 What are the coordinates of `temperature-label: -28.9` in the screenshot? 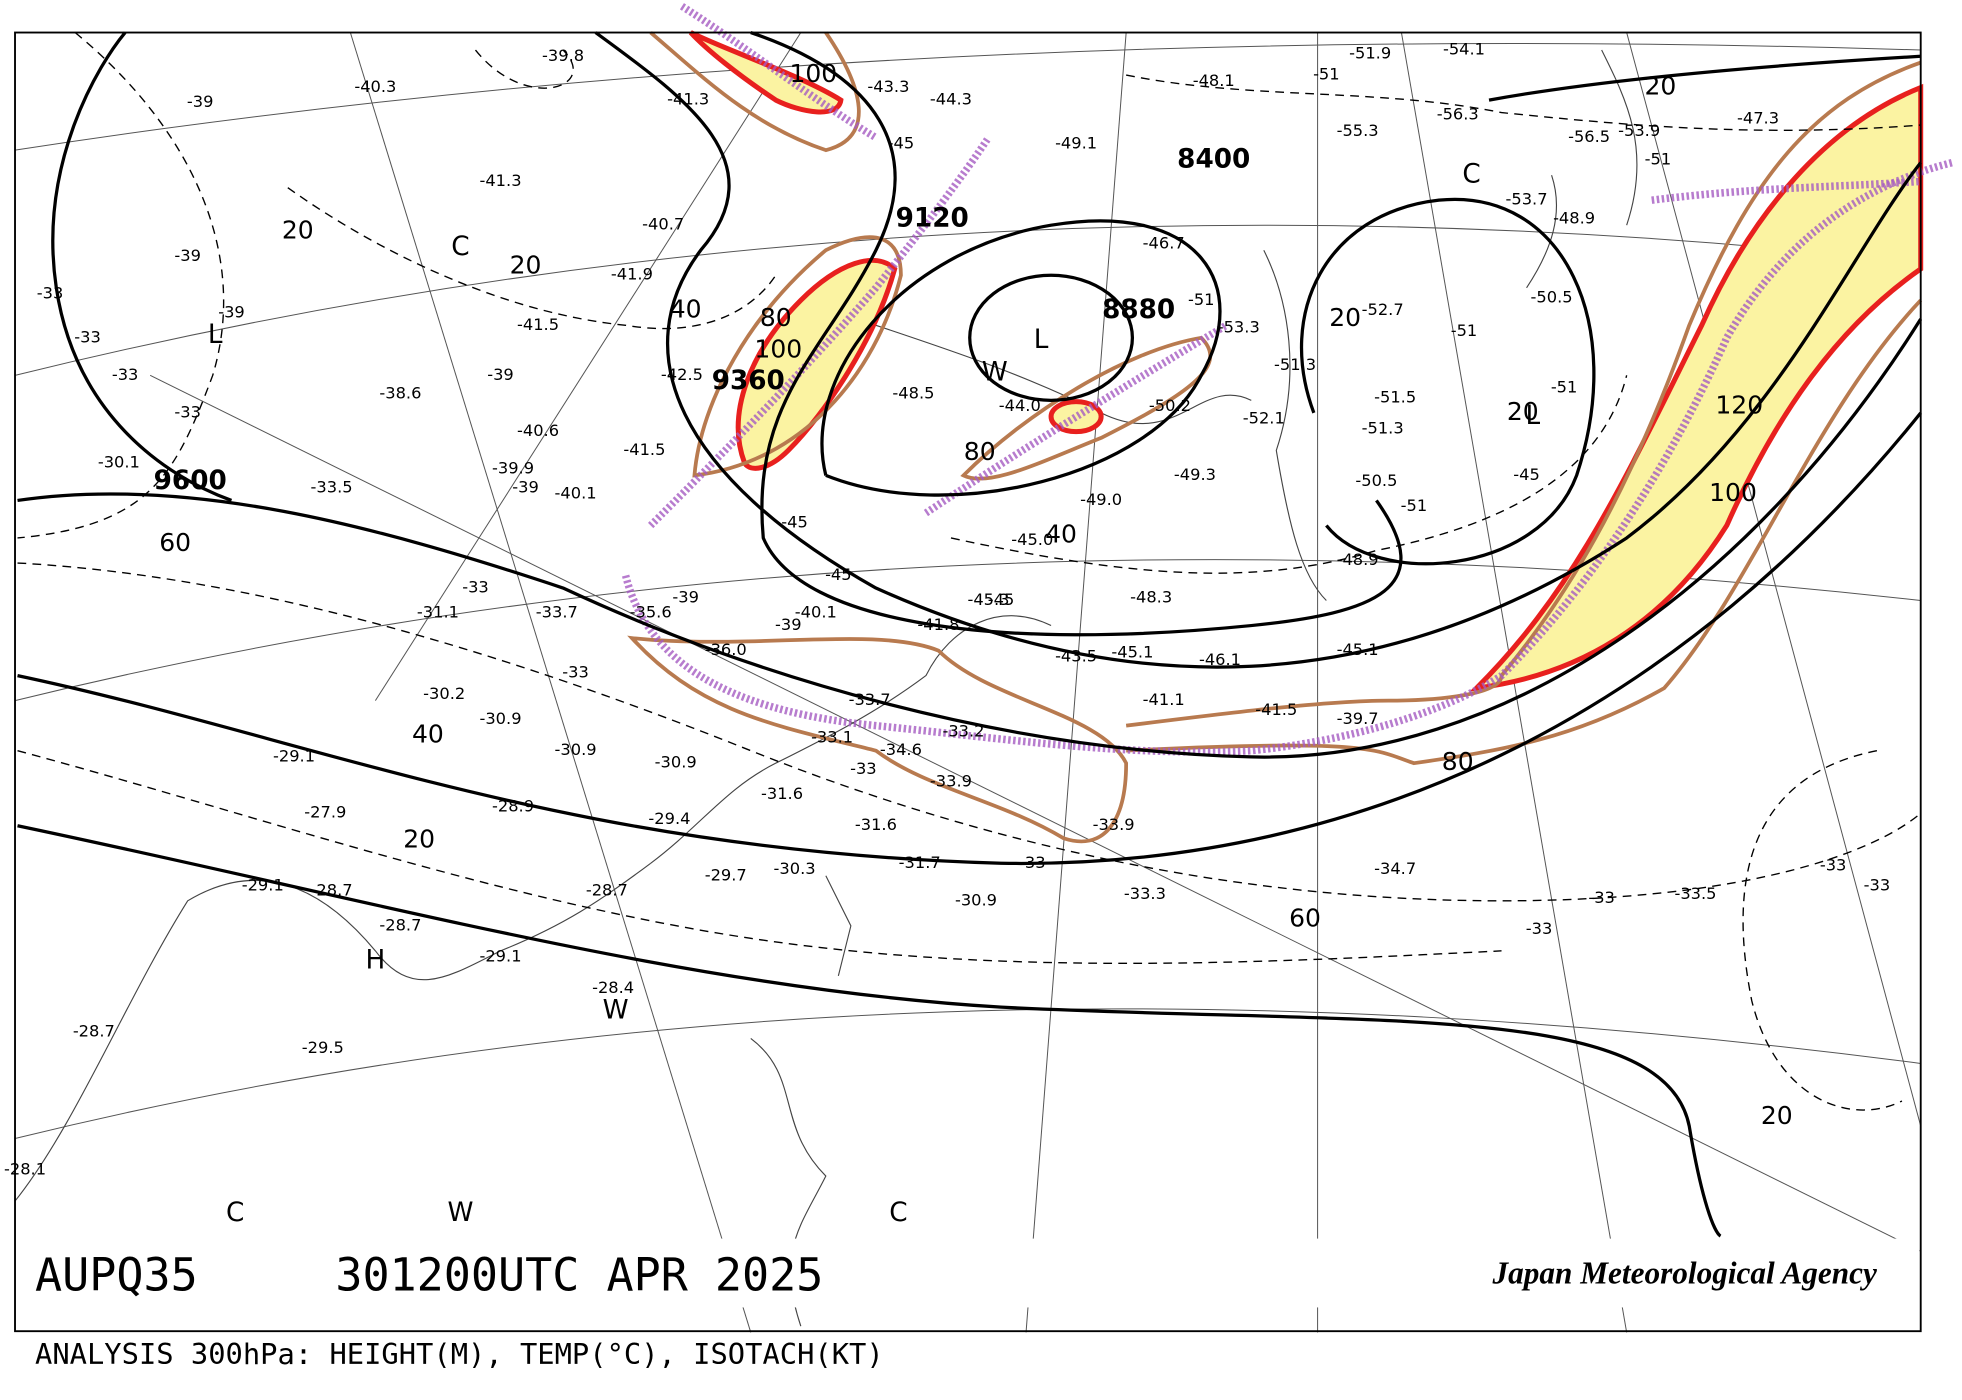 It's located at (513, 805).